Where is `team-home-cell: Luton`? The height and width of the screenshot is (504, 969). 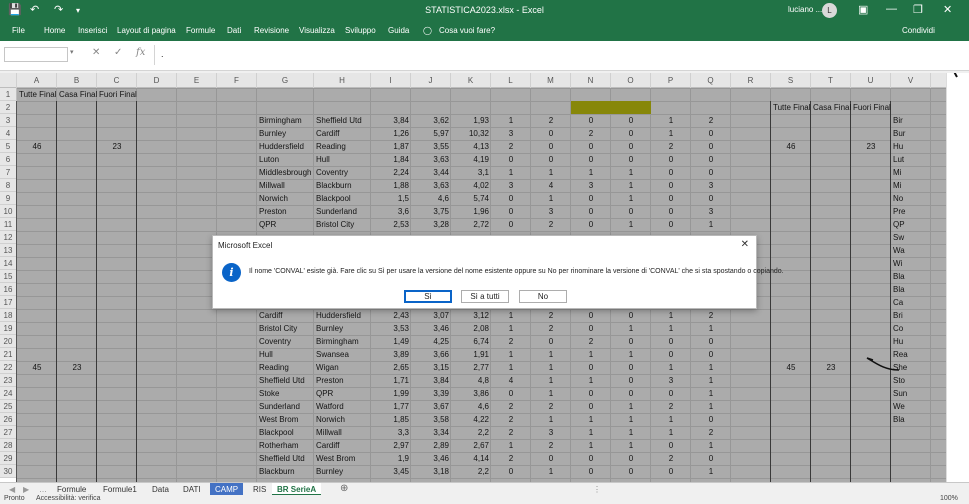 team-home-cell: Luton is located at coordinates (269, 159).